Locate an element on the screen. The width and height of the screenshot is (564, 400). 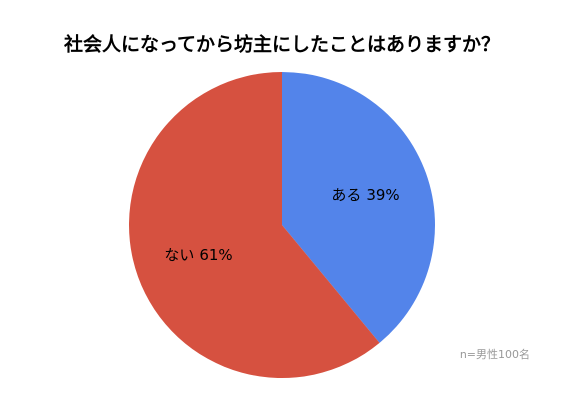
annotation: n=男性100名 is located at coordinates (495, 354).